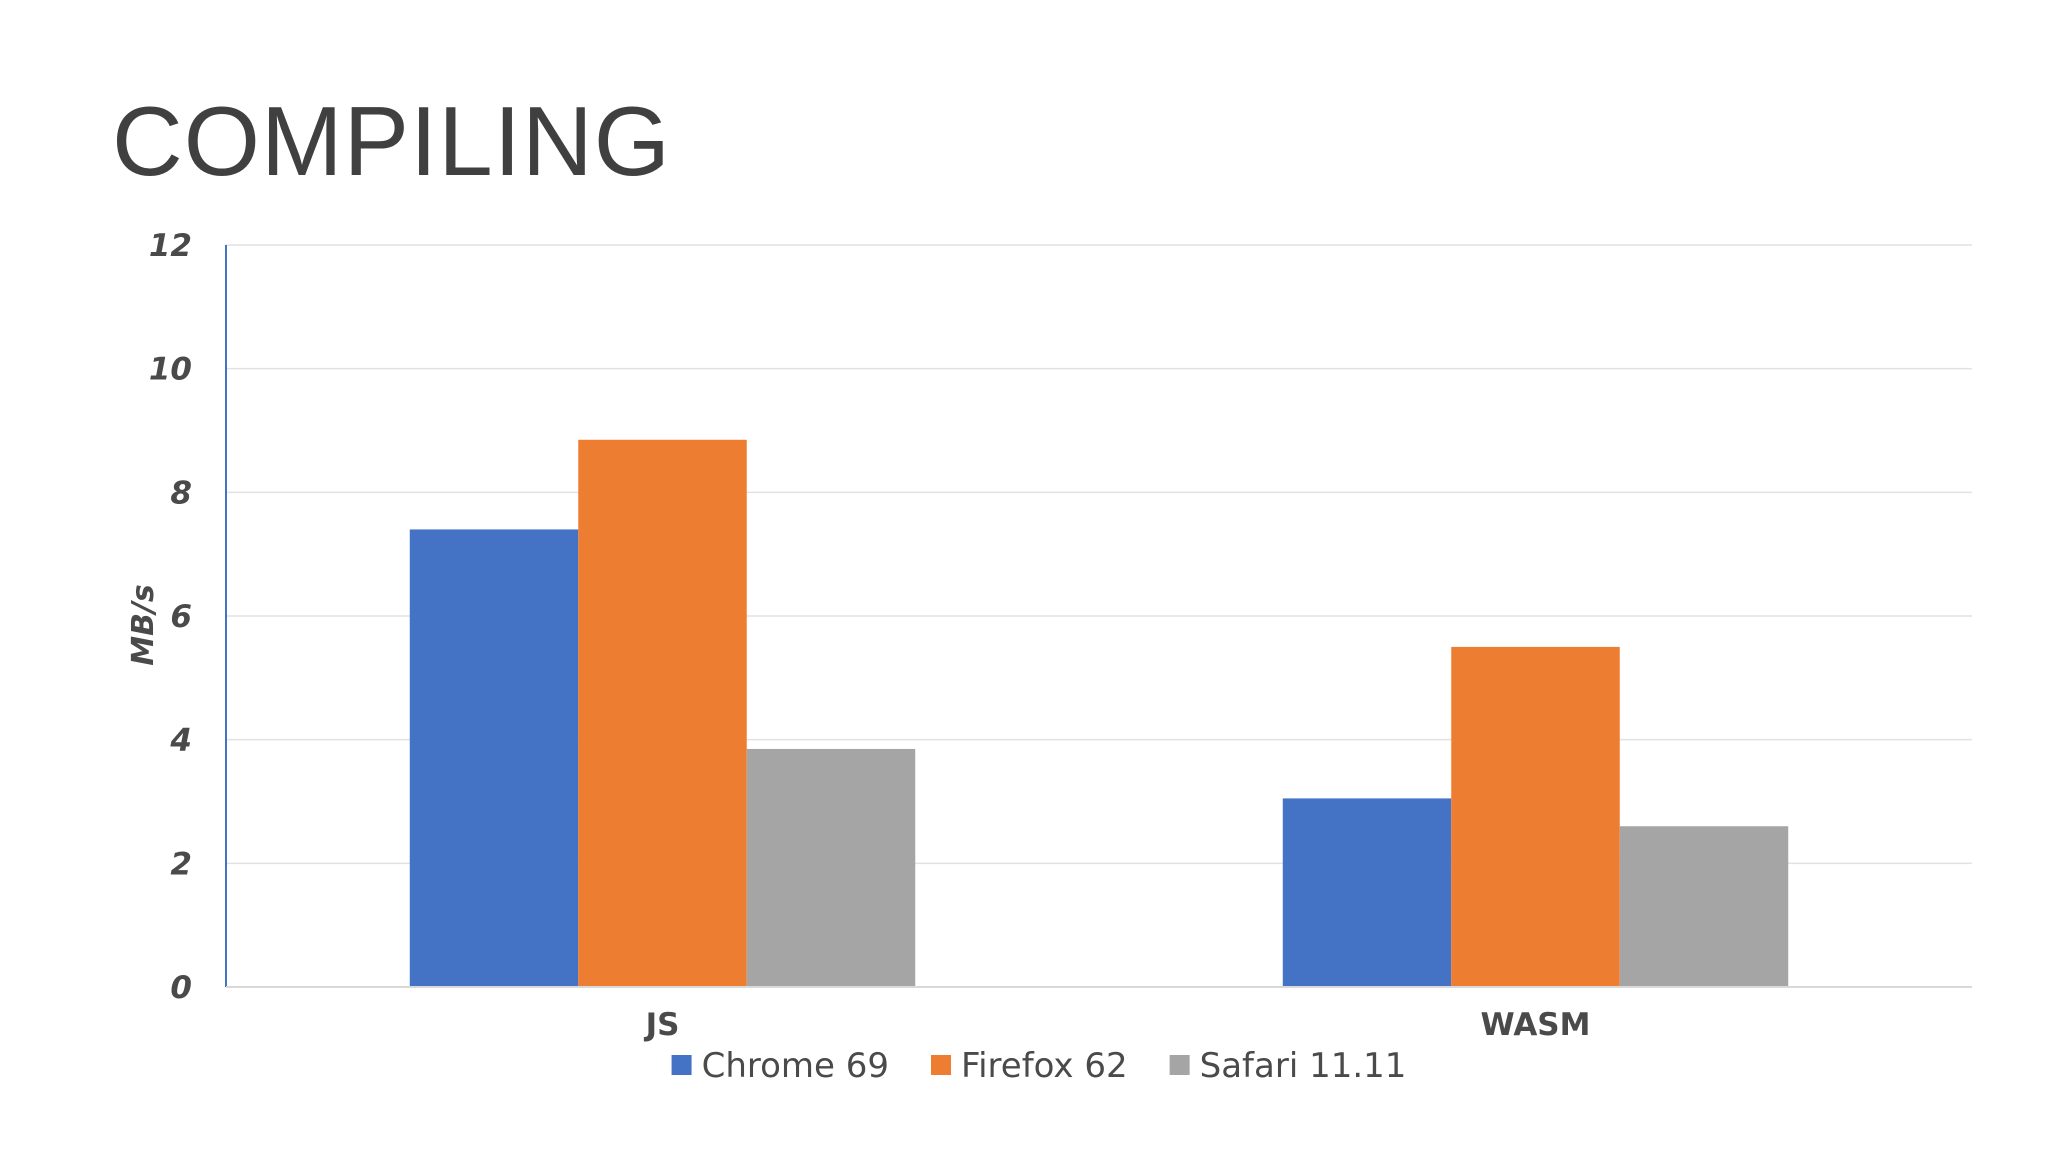 The image size is (2048, 1152). Describe the element at coordinates (1303, 1066) in the screenshot. I see `legend-label: Safari 11.11` at that location.